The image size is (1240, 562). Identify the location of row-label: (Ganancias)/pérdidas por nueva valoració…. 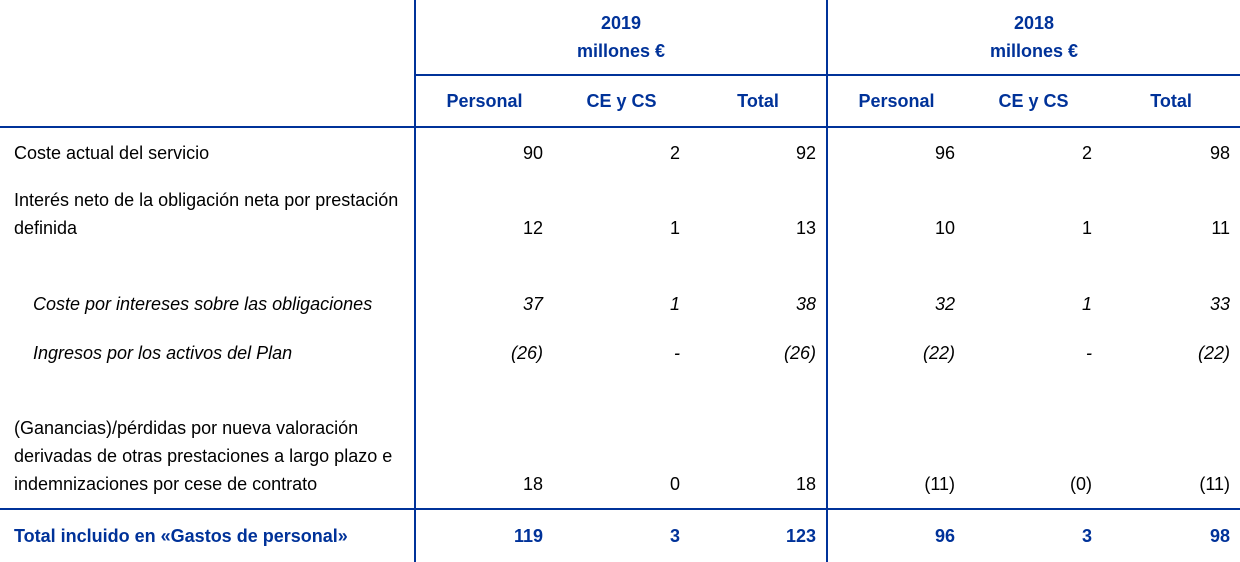
(203, 456).